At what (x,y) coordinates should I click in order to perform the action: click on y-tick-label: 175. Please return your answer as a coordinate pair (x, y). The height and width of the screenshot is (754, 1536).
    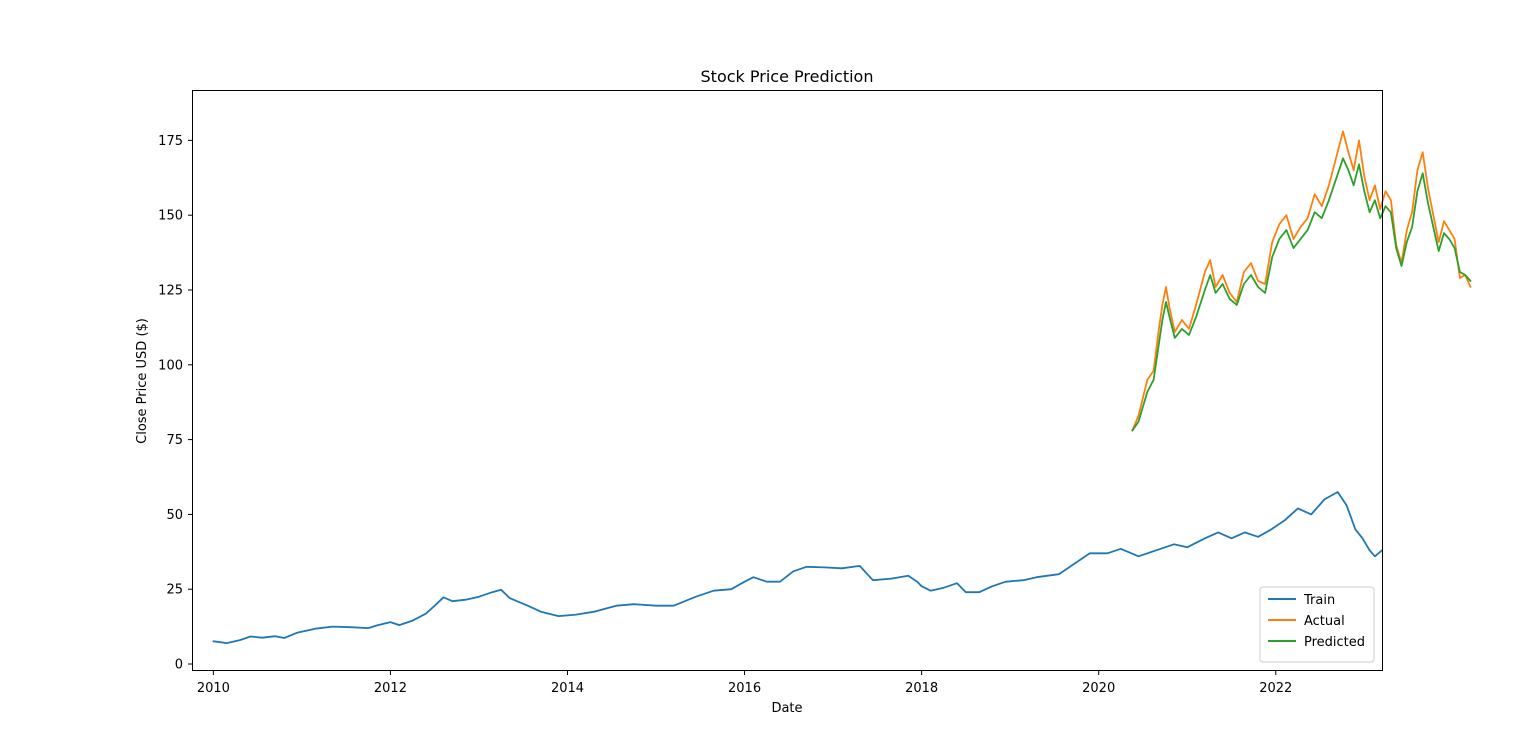
    Looking at the image, I should click on (170, 141).